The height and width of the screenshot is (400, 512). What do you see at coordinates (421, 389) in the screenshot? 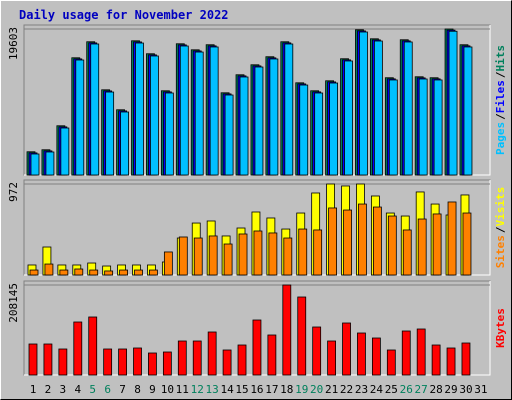
I see `x-tick-label: 27` at bounding box center [421, 389].